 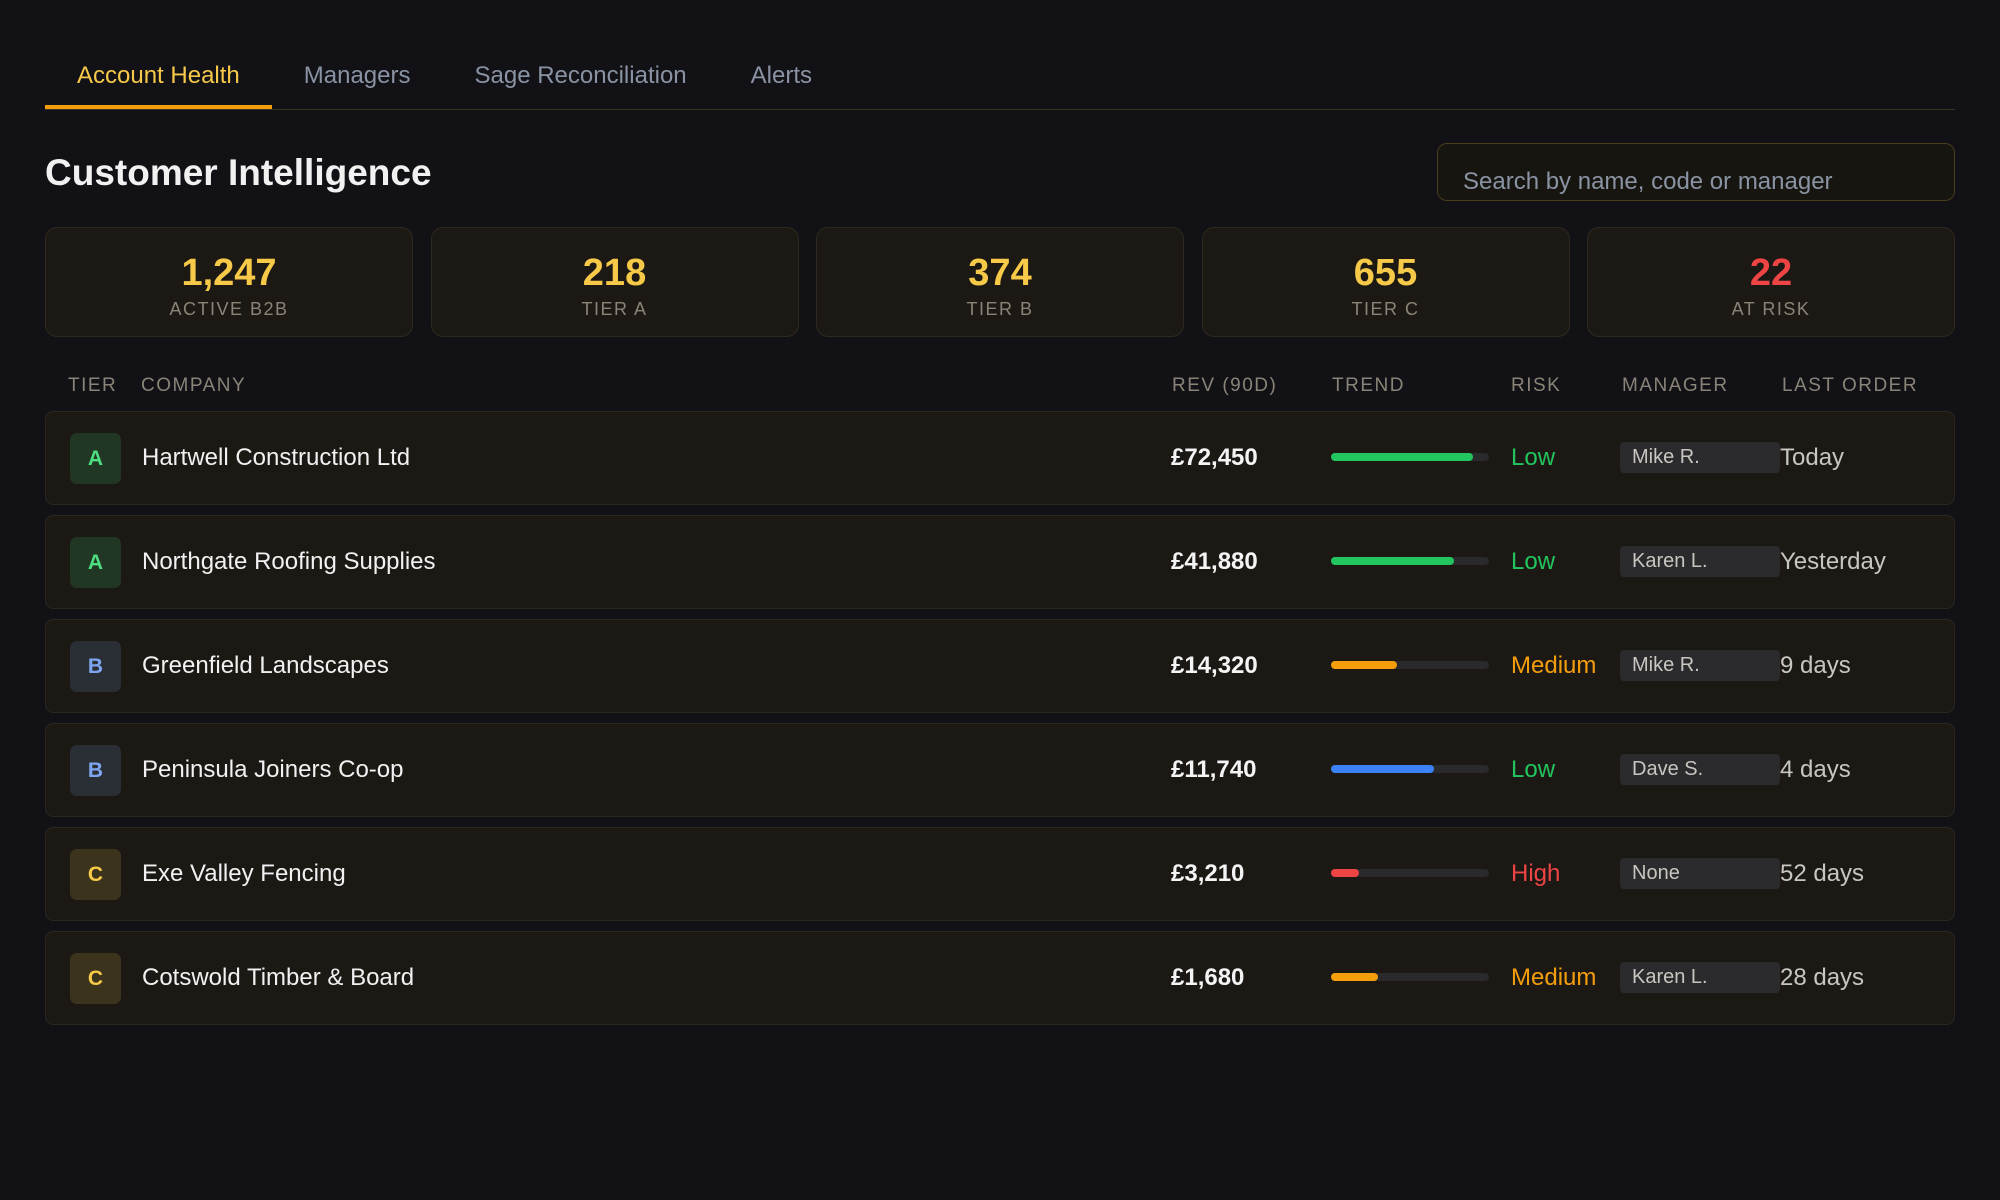 I want to click on stat-value: 22, so click(x=1771, y=273).